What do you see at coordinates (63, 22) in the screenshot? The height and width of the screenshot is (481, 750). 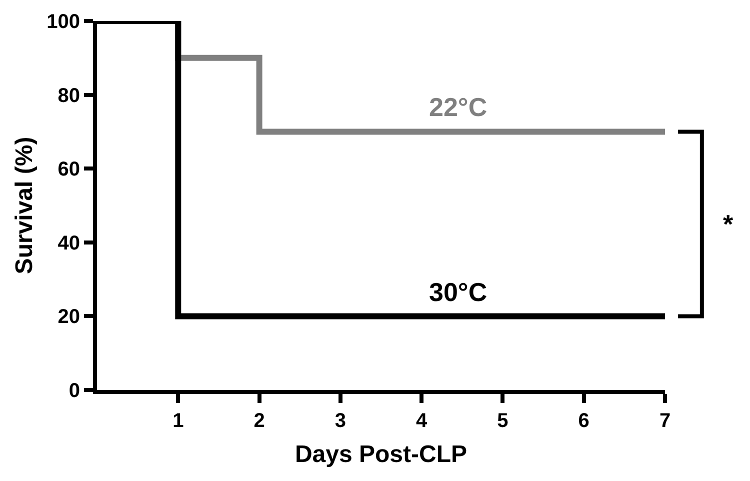 I see `y-tick-label: 100` at bounding box center [63, 22].